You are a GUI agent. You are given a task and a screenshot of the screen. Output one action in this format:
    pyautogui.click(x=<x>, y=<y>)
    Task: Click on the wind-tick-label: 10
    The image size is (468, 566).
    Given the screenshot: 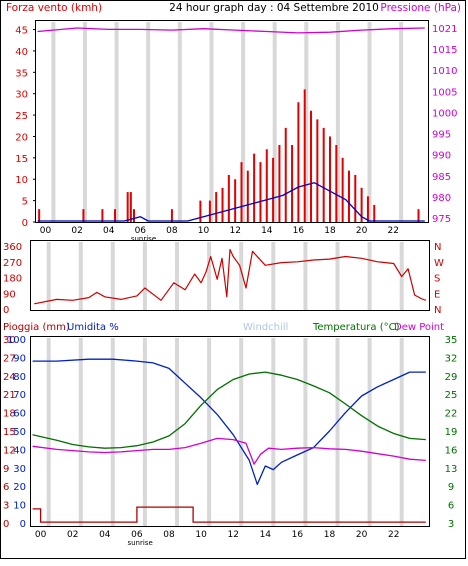 What is the action you would take?
    pyautogui.click(x=21, y=180)
    